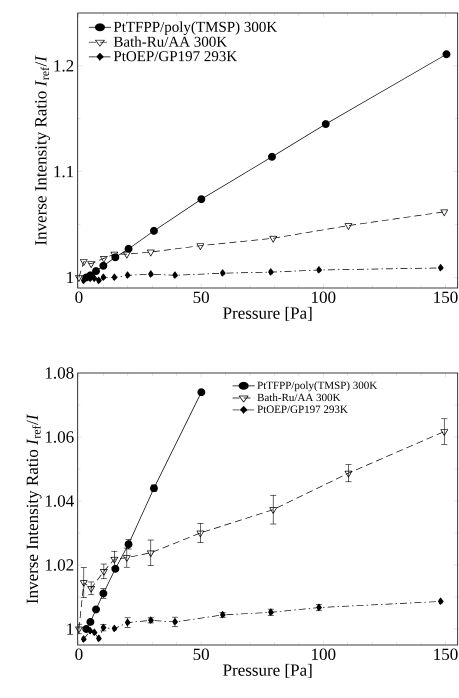  What do you see at coordinates (60, 501) in the screenshot?
I see `y-tick-label: 1.04` at bounding box center [60, 501].